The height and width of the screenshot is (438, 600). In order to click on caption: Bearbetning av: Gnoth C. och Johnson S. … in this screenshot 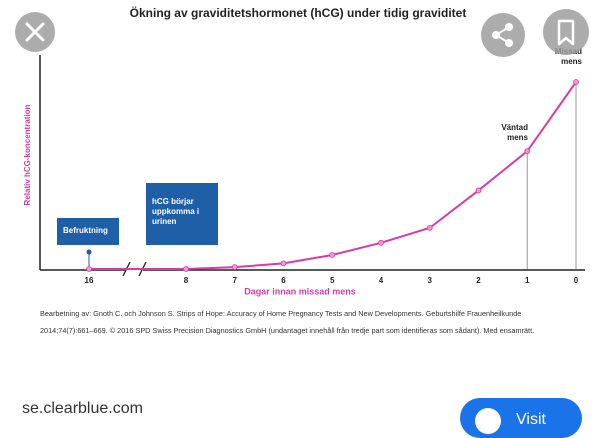, I will do `click(287, 322)`.